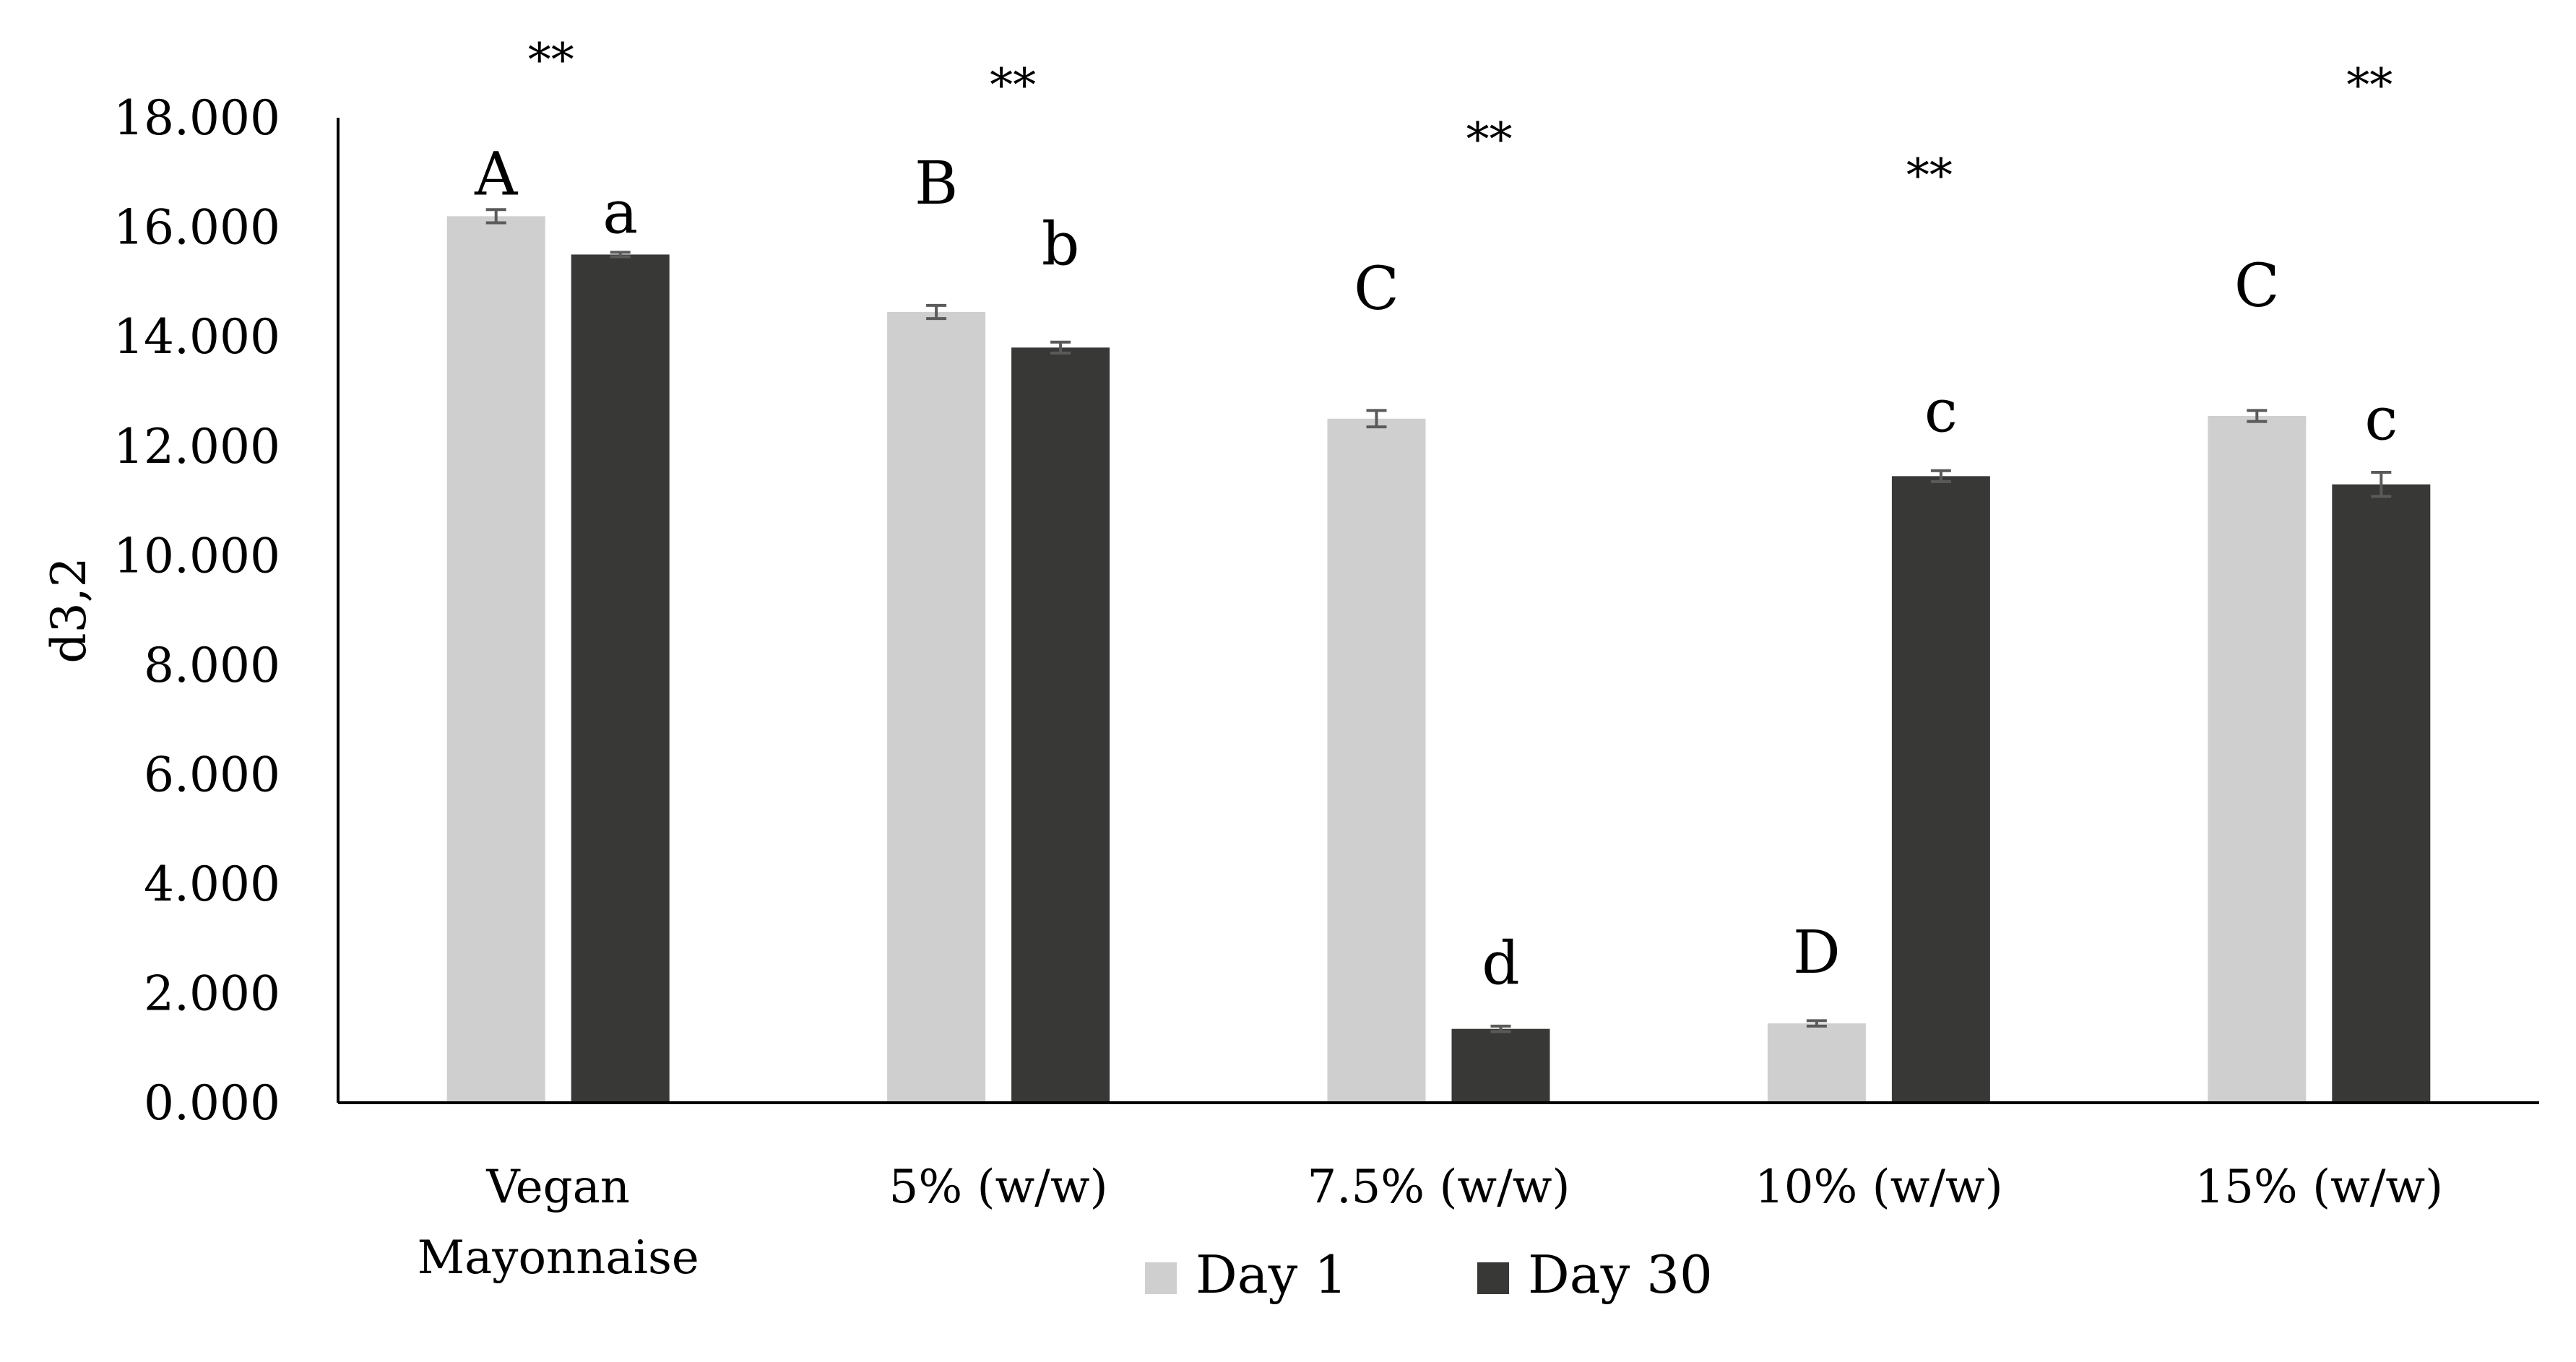 Image resolution: width=2576 pixels, height=1362 pixels. What do you see at coordinates (2319, 1187) in the screenshot?
I see `x-category-label: 15% (w/w)` at bounding box center [2319, 1187].